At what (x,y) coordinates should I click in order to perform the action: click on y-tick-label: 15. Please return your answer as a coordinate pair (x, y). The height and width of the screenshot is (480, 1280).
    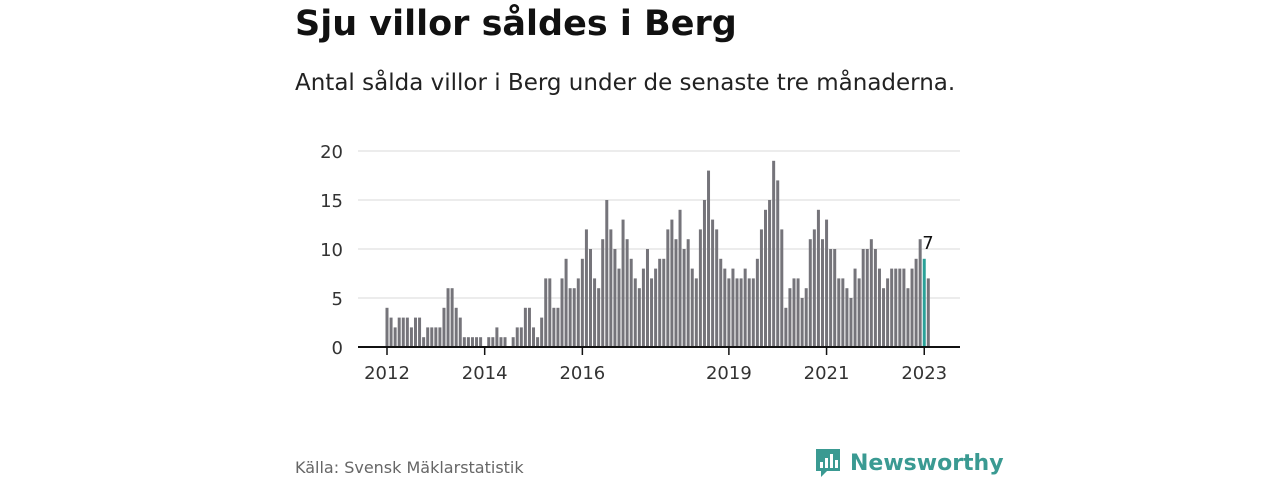
    Looking at the image, I should click on (331, 201).